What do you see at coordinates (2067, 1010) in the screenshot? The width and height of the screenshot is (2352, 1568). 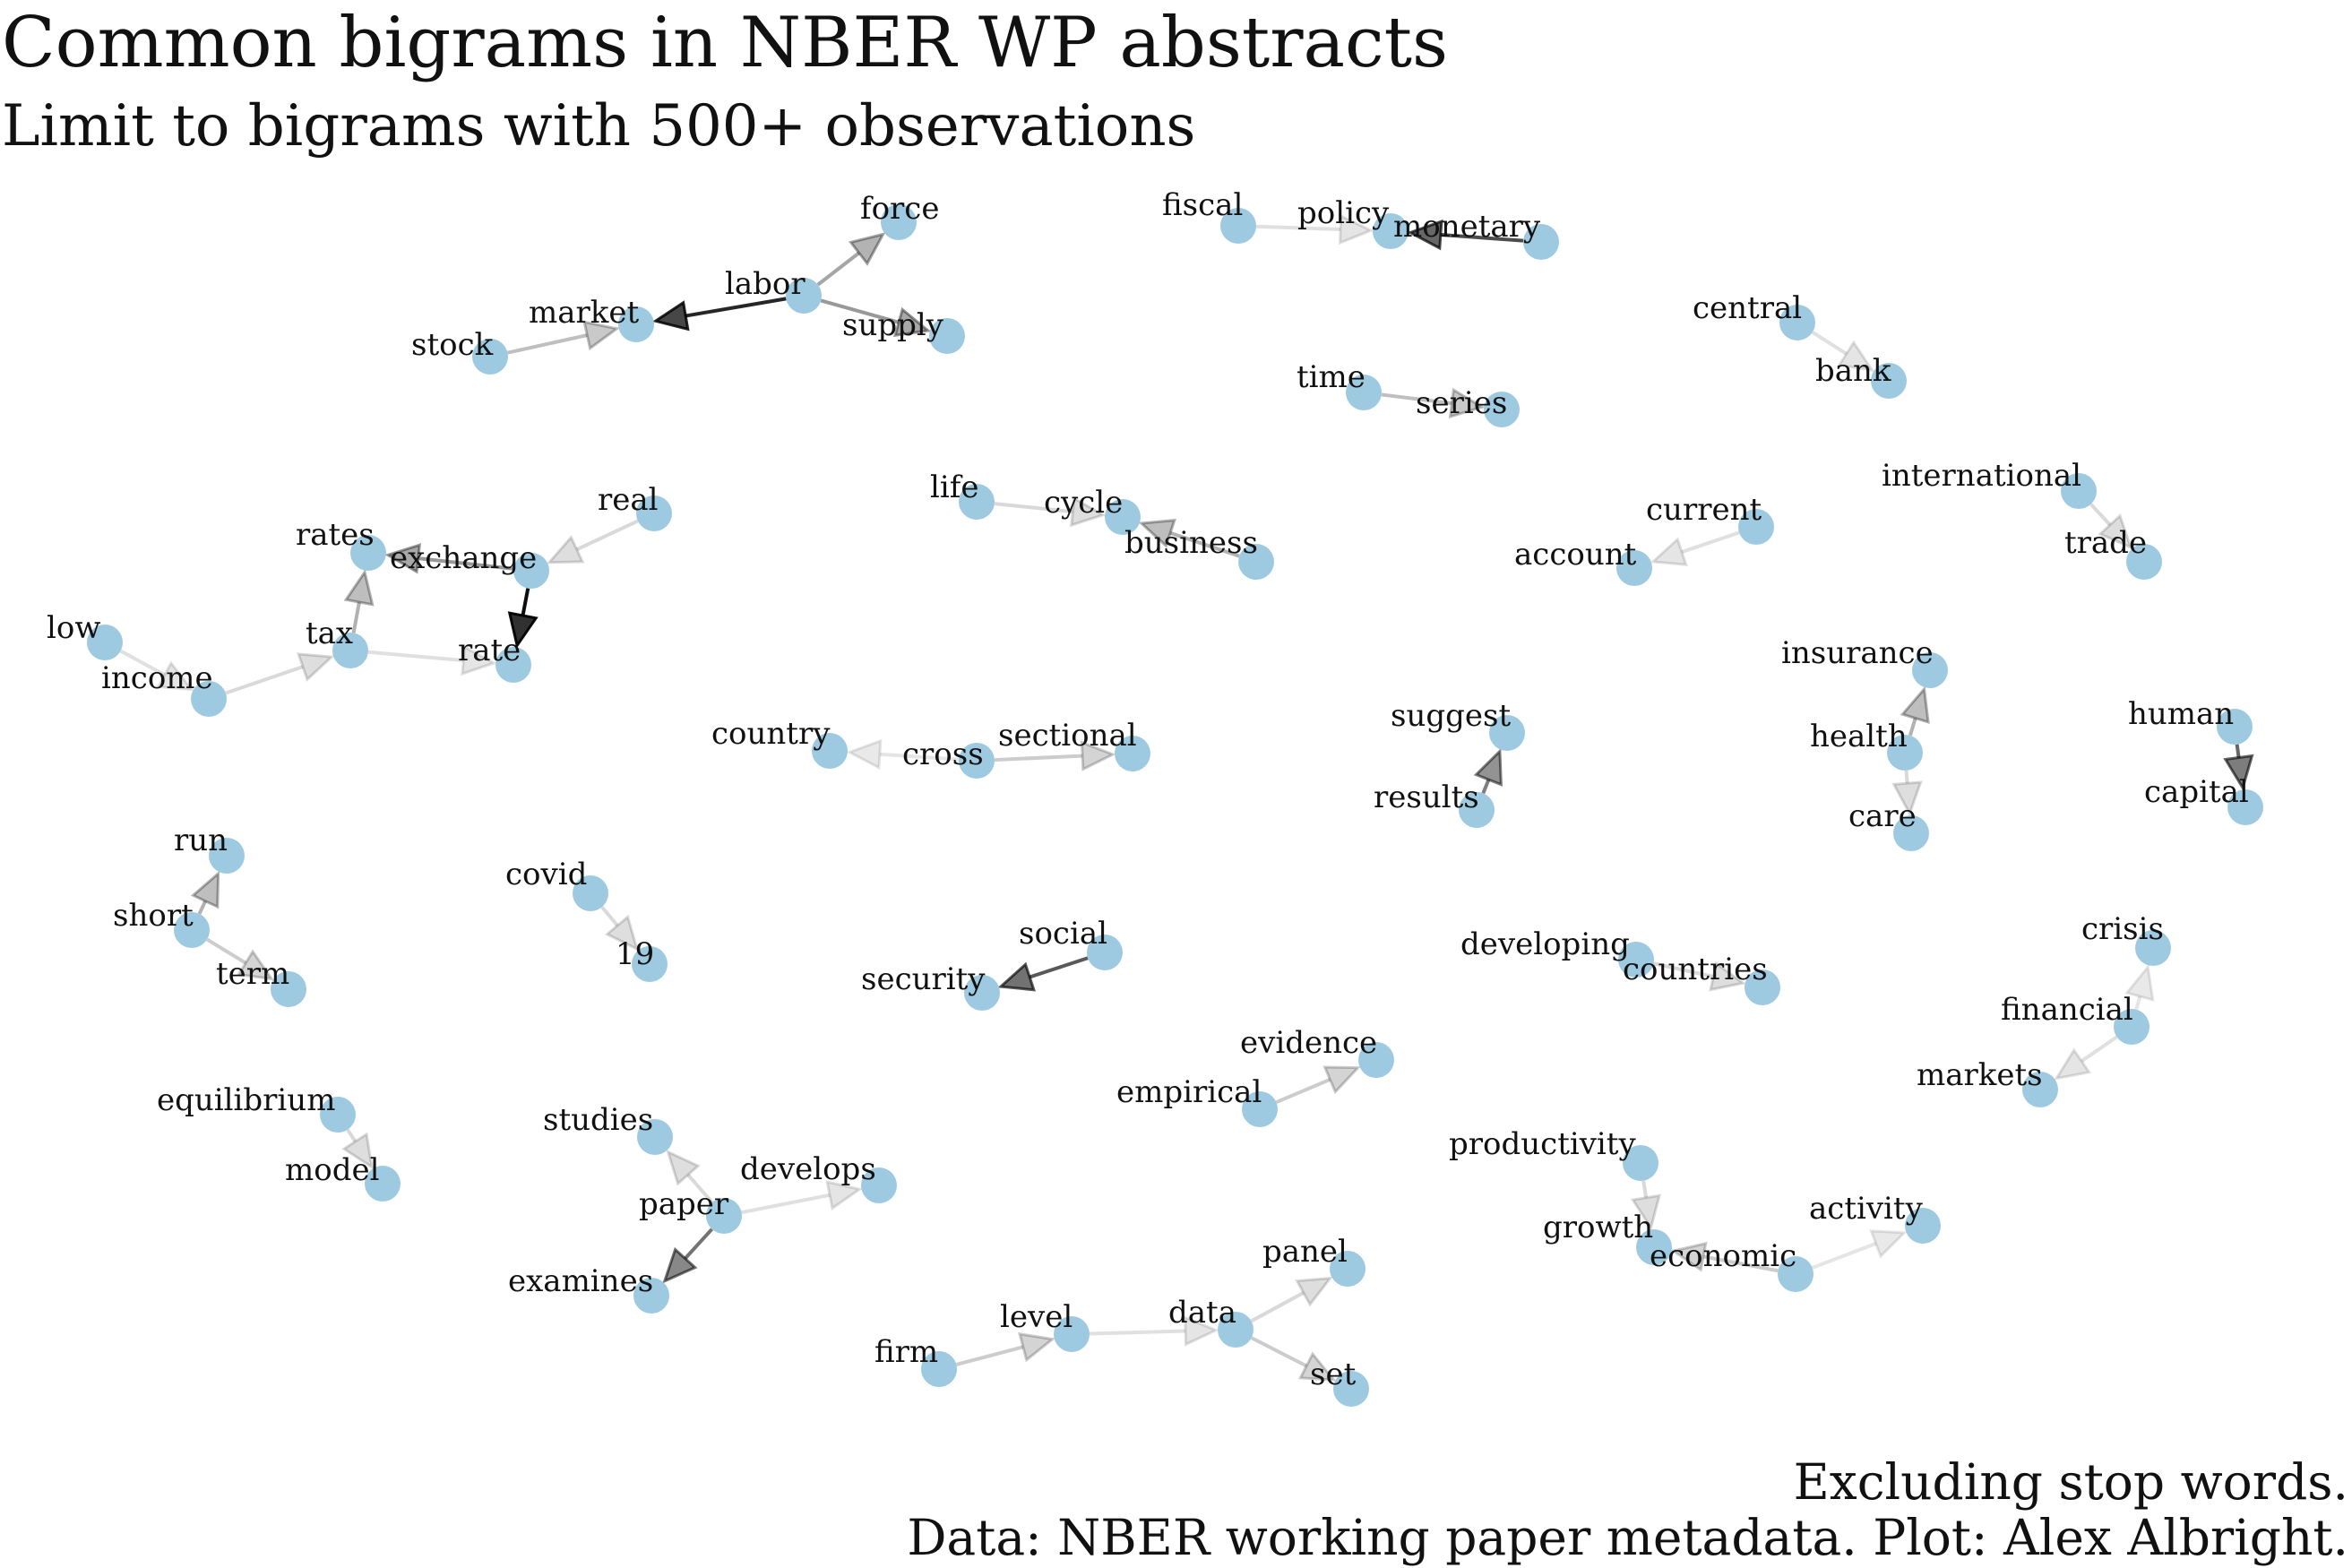 I see `node-label-financial: financial` at bounding box center [2067, 1010].